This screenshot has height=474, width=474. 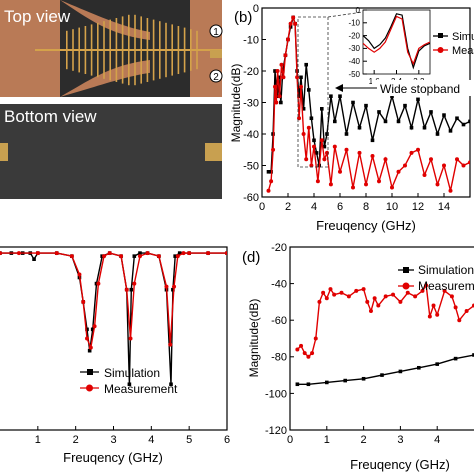 What do you see at coordinates (251, 40) in the screenshot?
I see `panel-b-ytick-label: -10` at bounding box center [251, 40].